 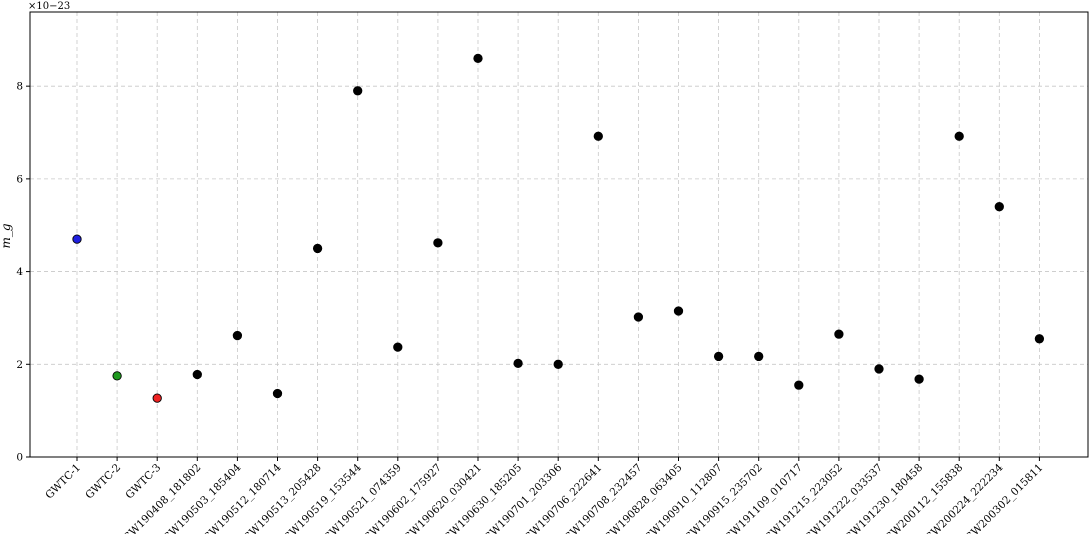 What do you see at coordinates (19, 87) in the screenshot?
I see `y-tick-label: 8` at bounding box center [19, 87].